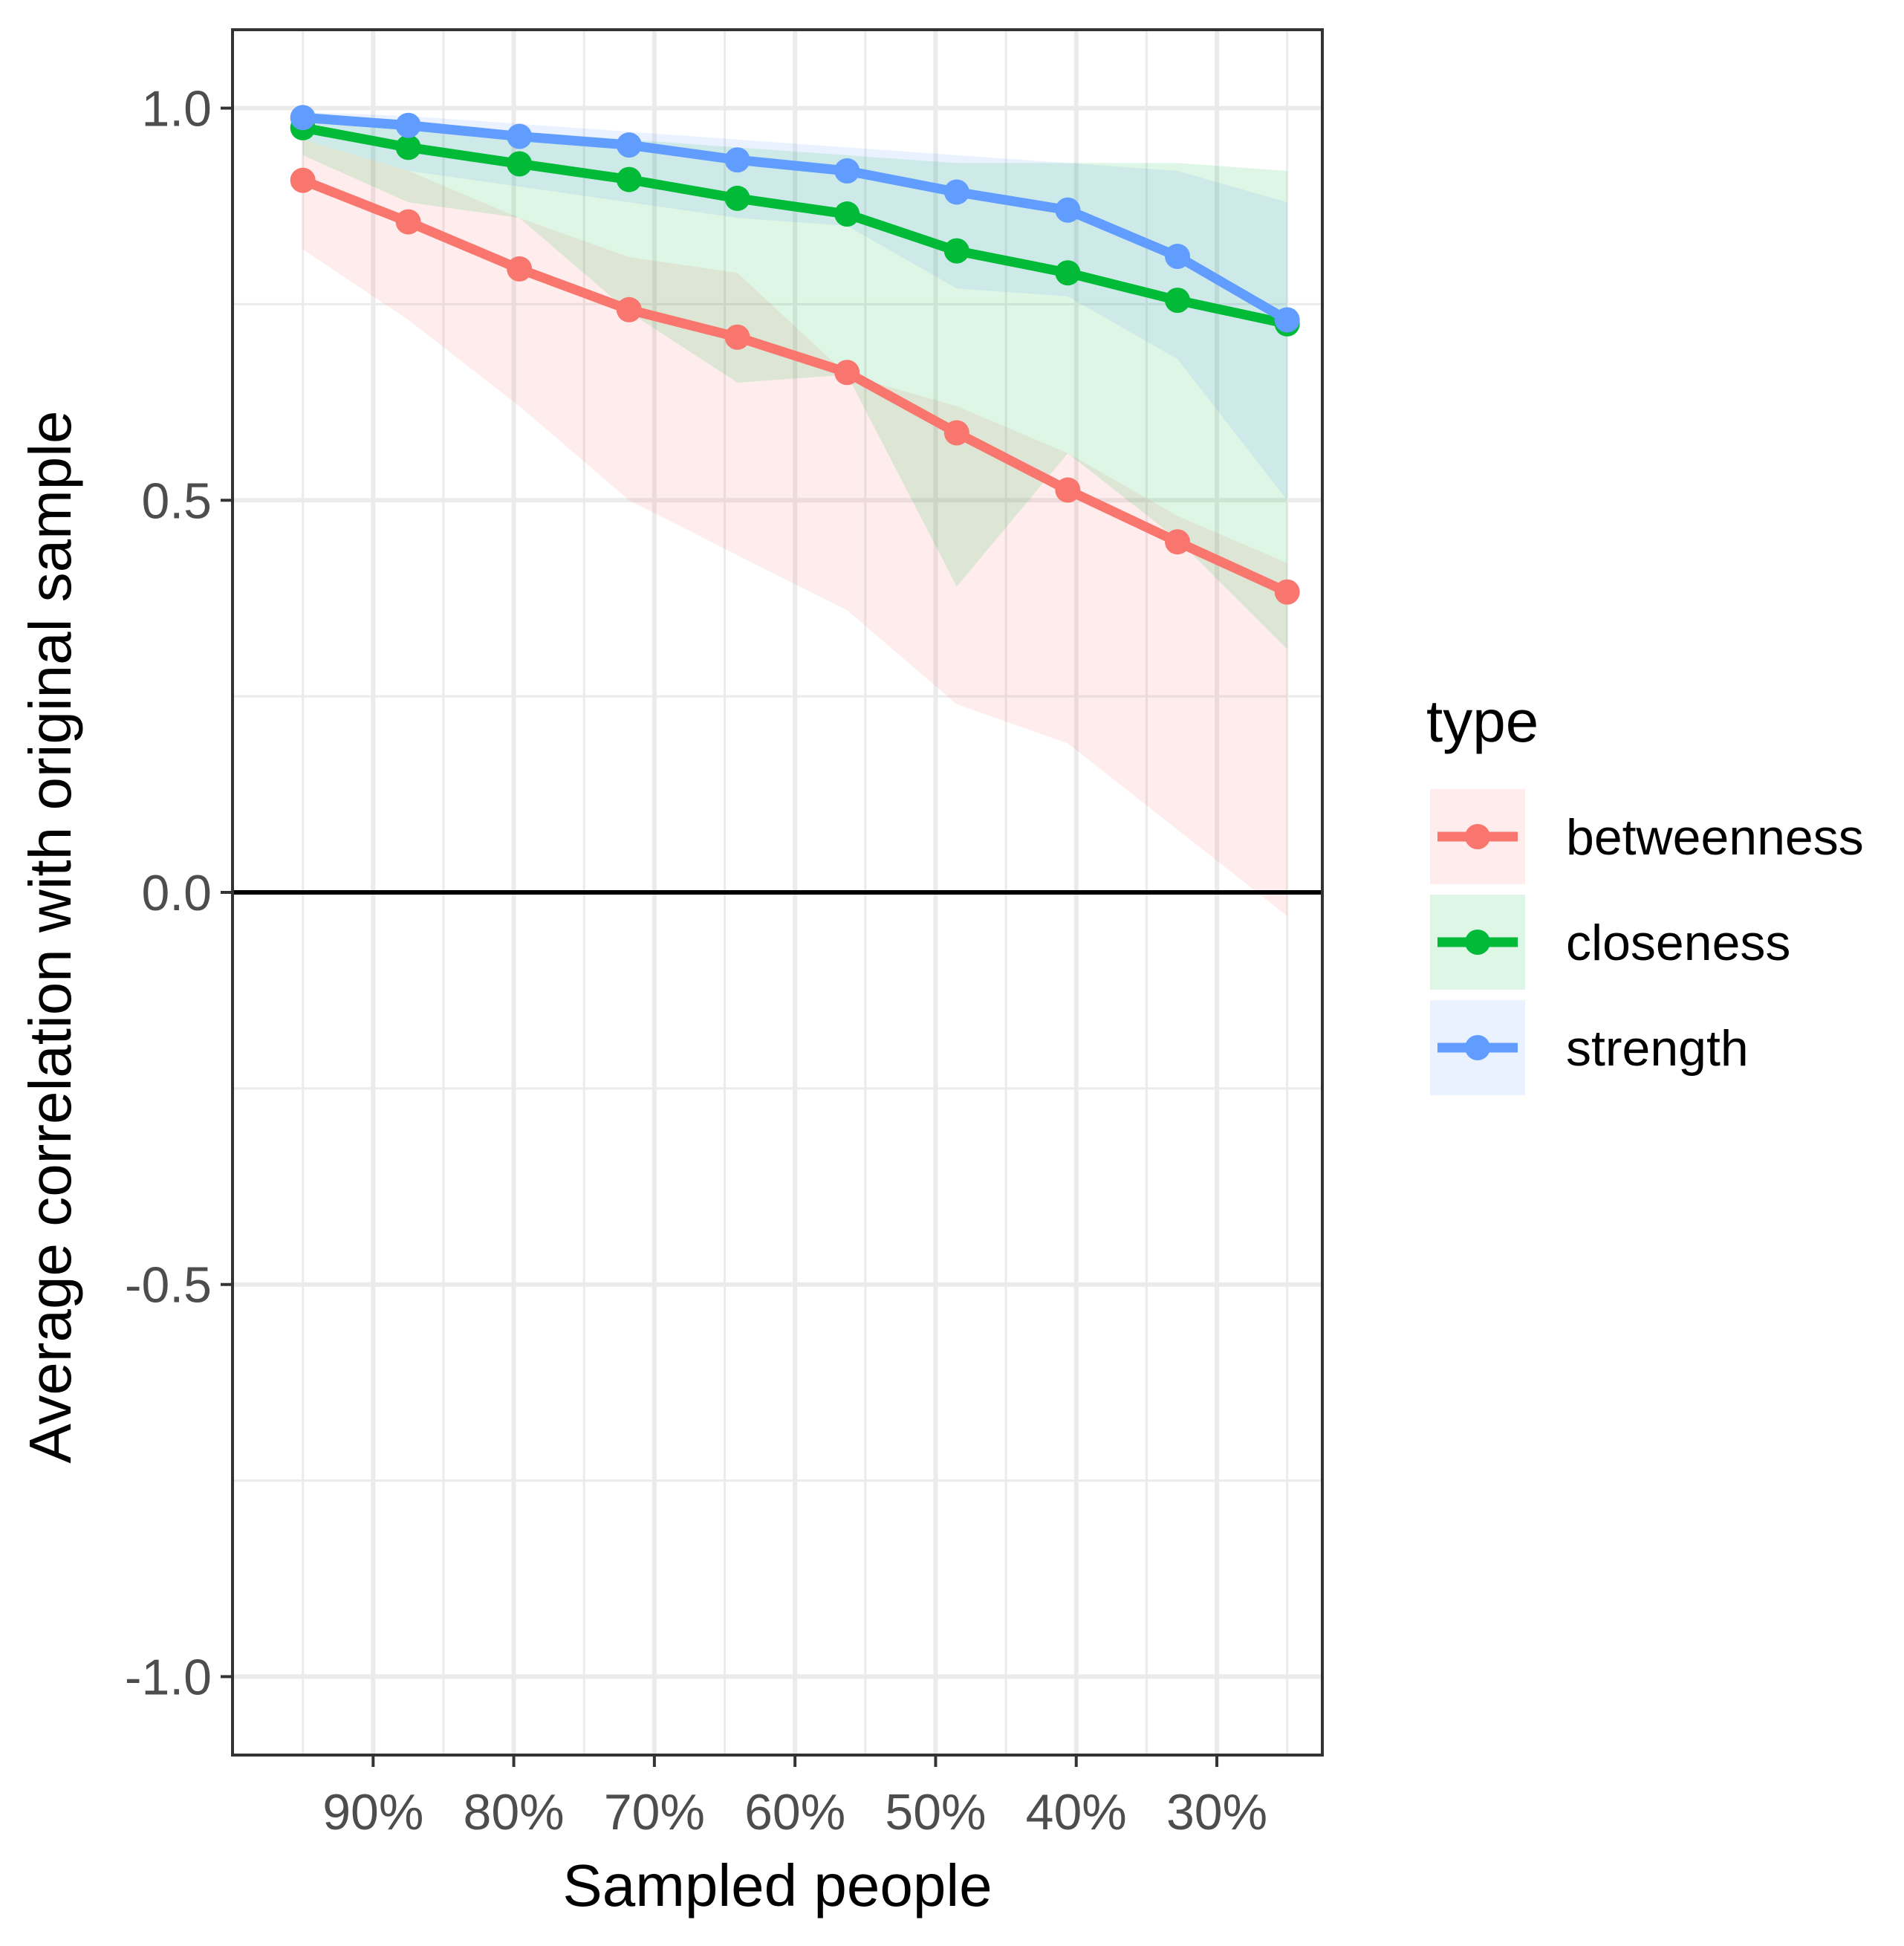 This screenshot has width=1904, height=1946. I want to click on line-closeness, so click(795, 226).